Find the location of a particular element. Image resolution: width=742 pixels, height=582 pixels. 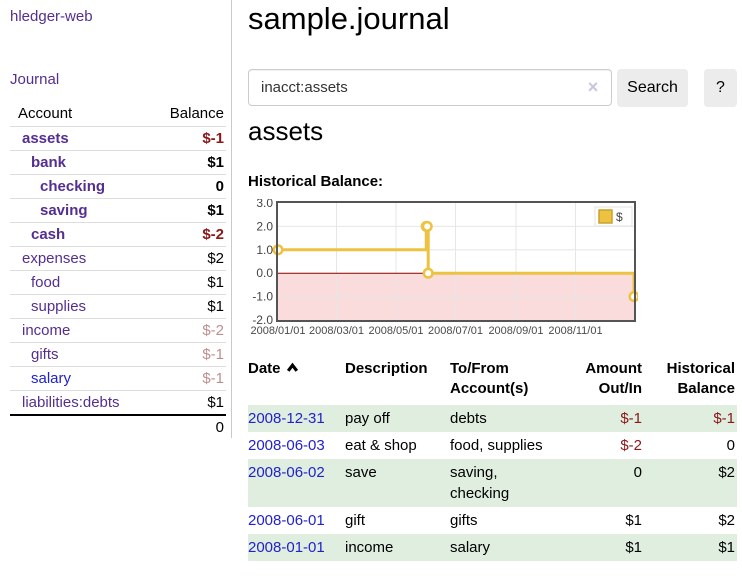

sidebar-account-link: salary is located at coordinates (51, 378).